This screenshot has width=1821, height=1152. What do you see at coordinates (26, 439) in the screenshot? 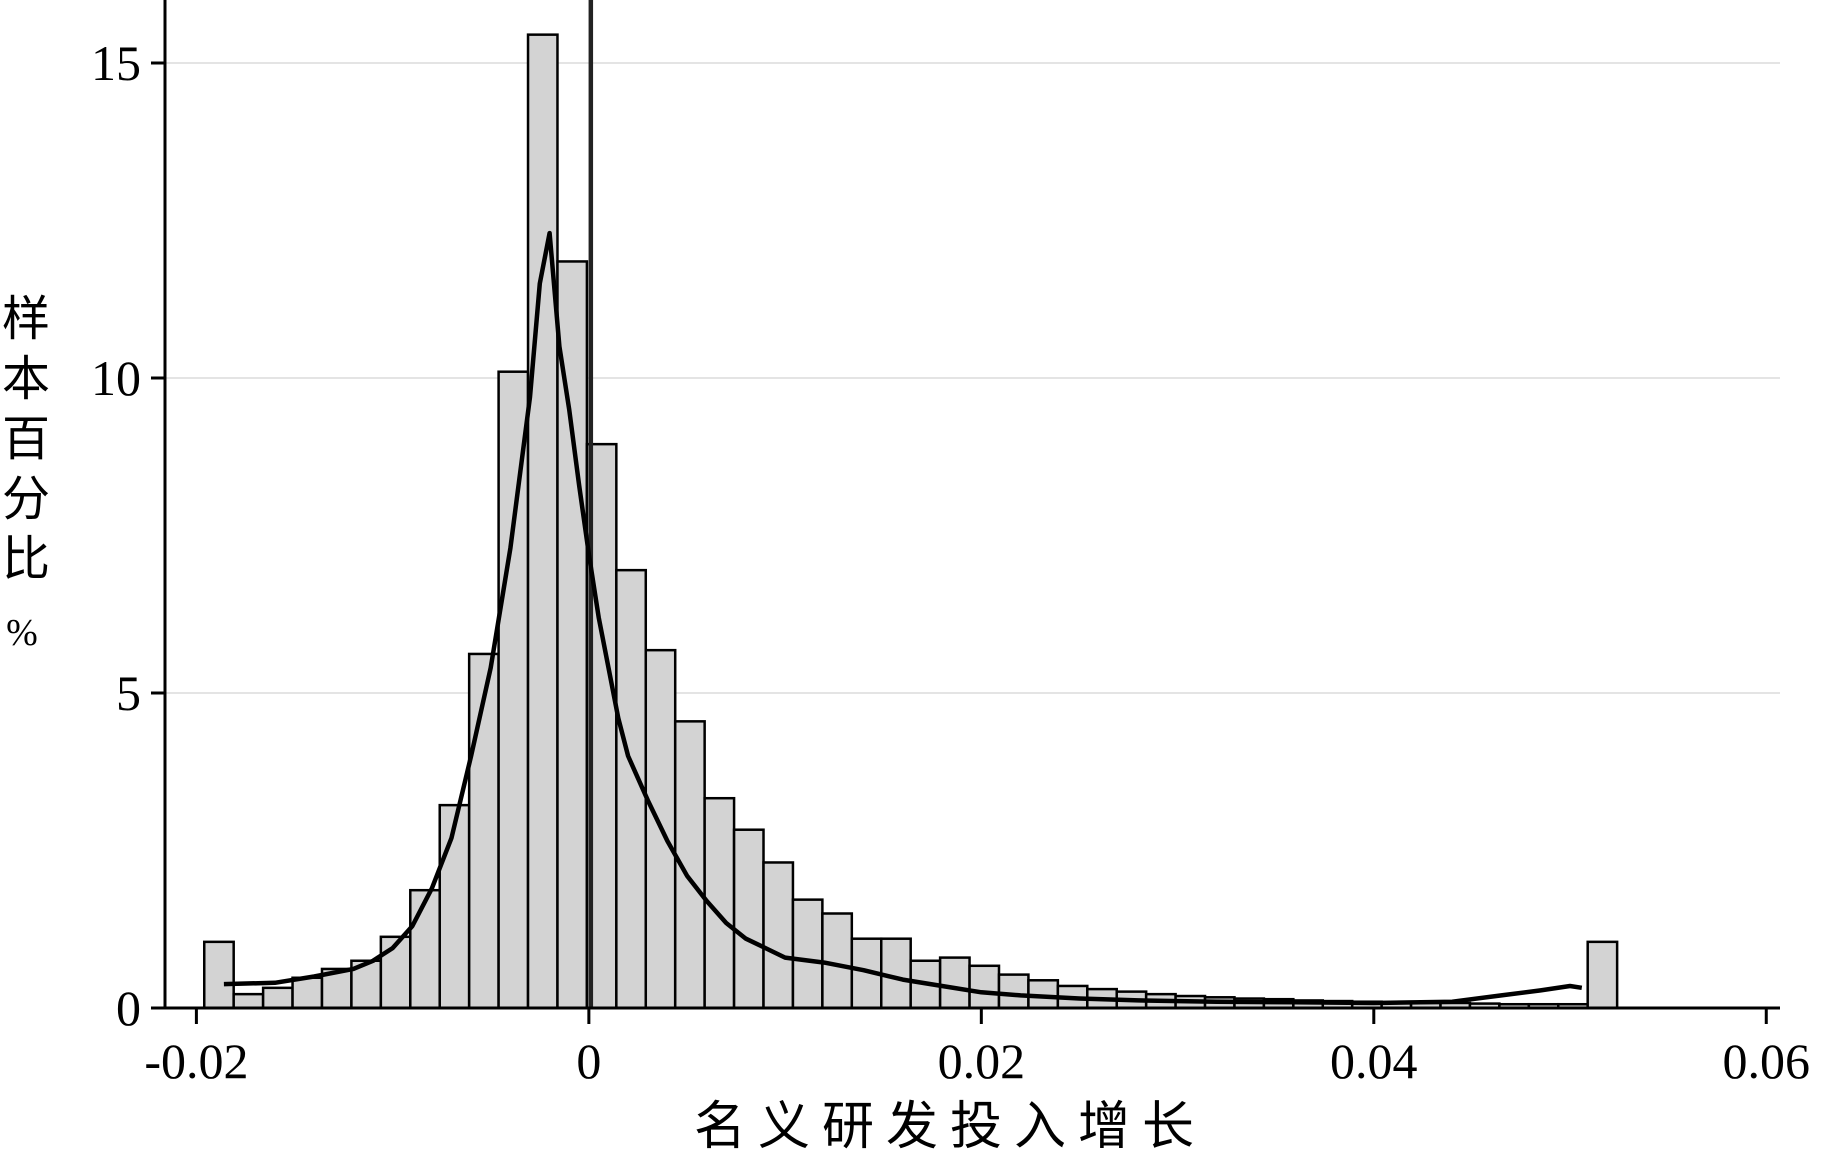
I see `y-axis-title-char-2: 百` at bounding box center [26, 439].